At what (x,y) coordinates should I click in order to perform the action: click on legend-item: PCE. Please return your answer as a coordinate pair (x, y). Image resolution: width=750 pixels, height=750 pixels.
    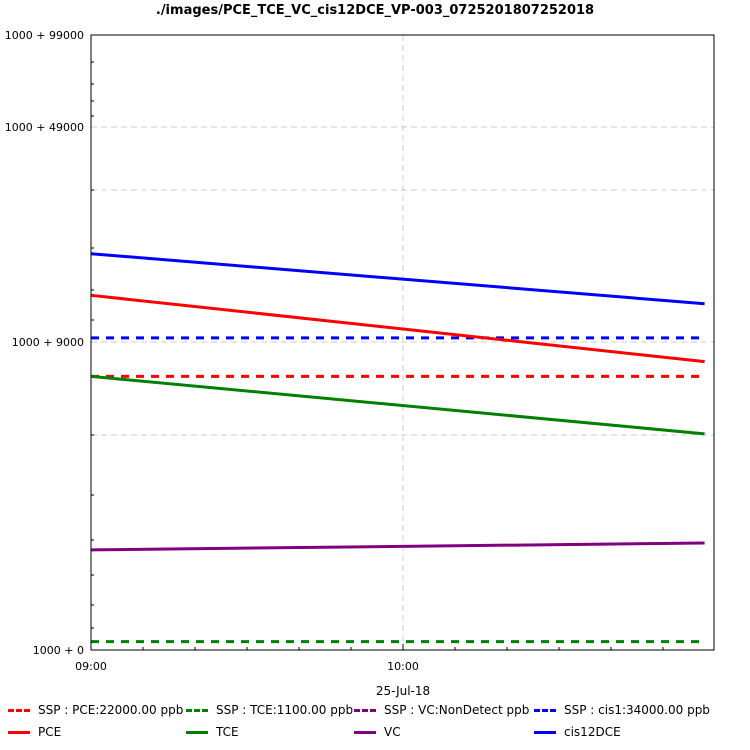
    Looking at the image, I should click on (34, 732).